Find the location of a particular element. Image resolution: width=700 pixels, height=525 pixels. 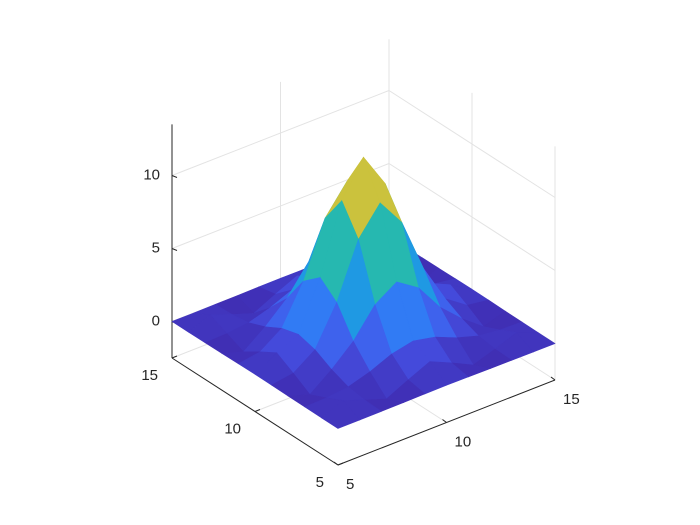

x-tick-label: 10 is located at coordinates (463, 441).